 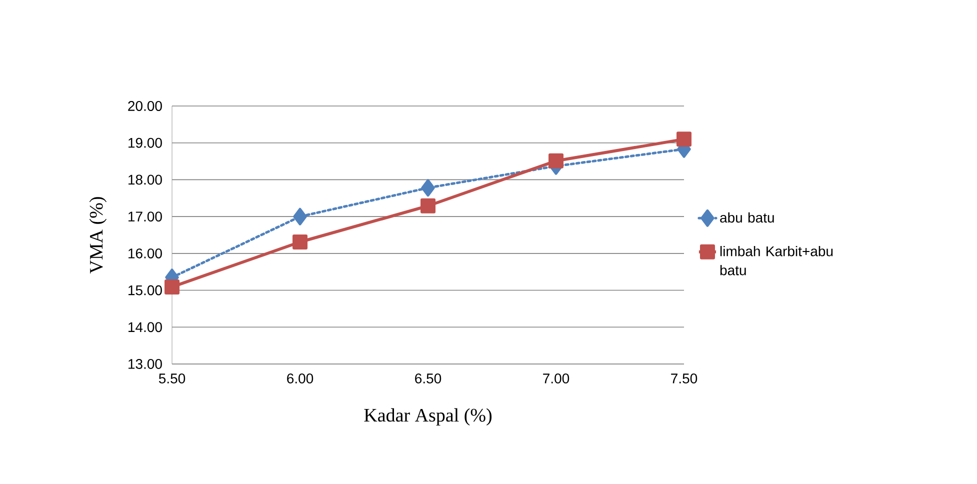 What do you see at coordinates (300, 379) in the screenshot?
I see `x-tick-label: 6.00` at bounding box center [300, 379].